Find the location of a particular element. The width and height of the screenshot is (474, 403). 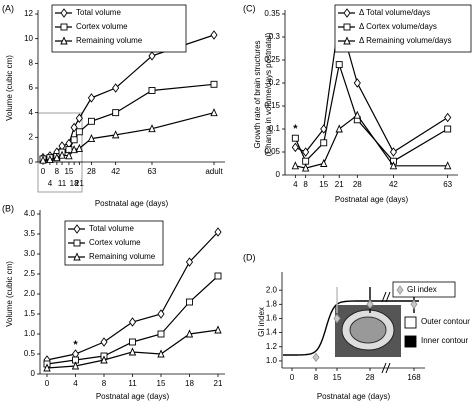

y-tick-label: 0.1 is located at coordinates (275, 128).